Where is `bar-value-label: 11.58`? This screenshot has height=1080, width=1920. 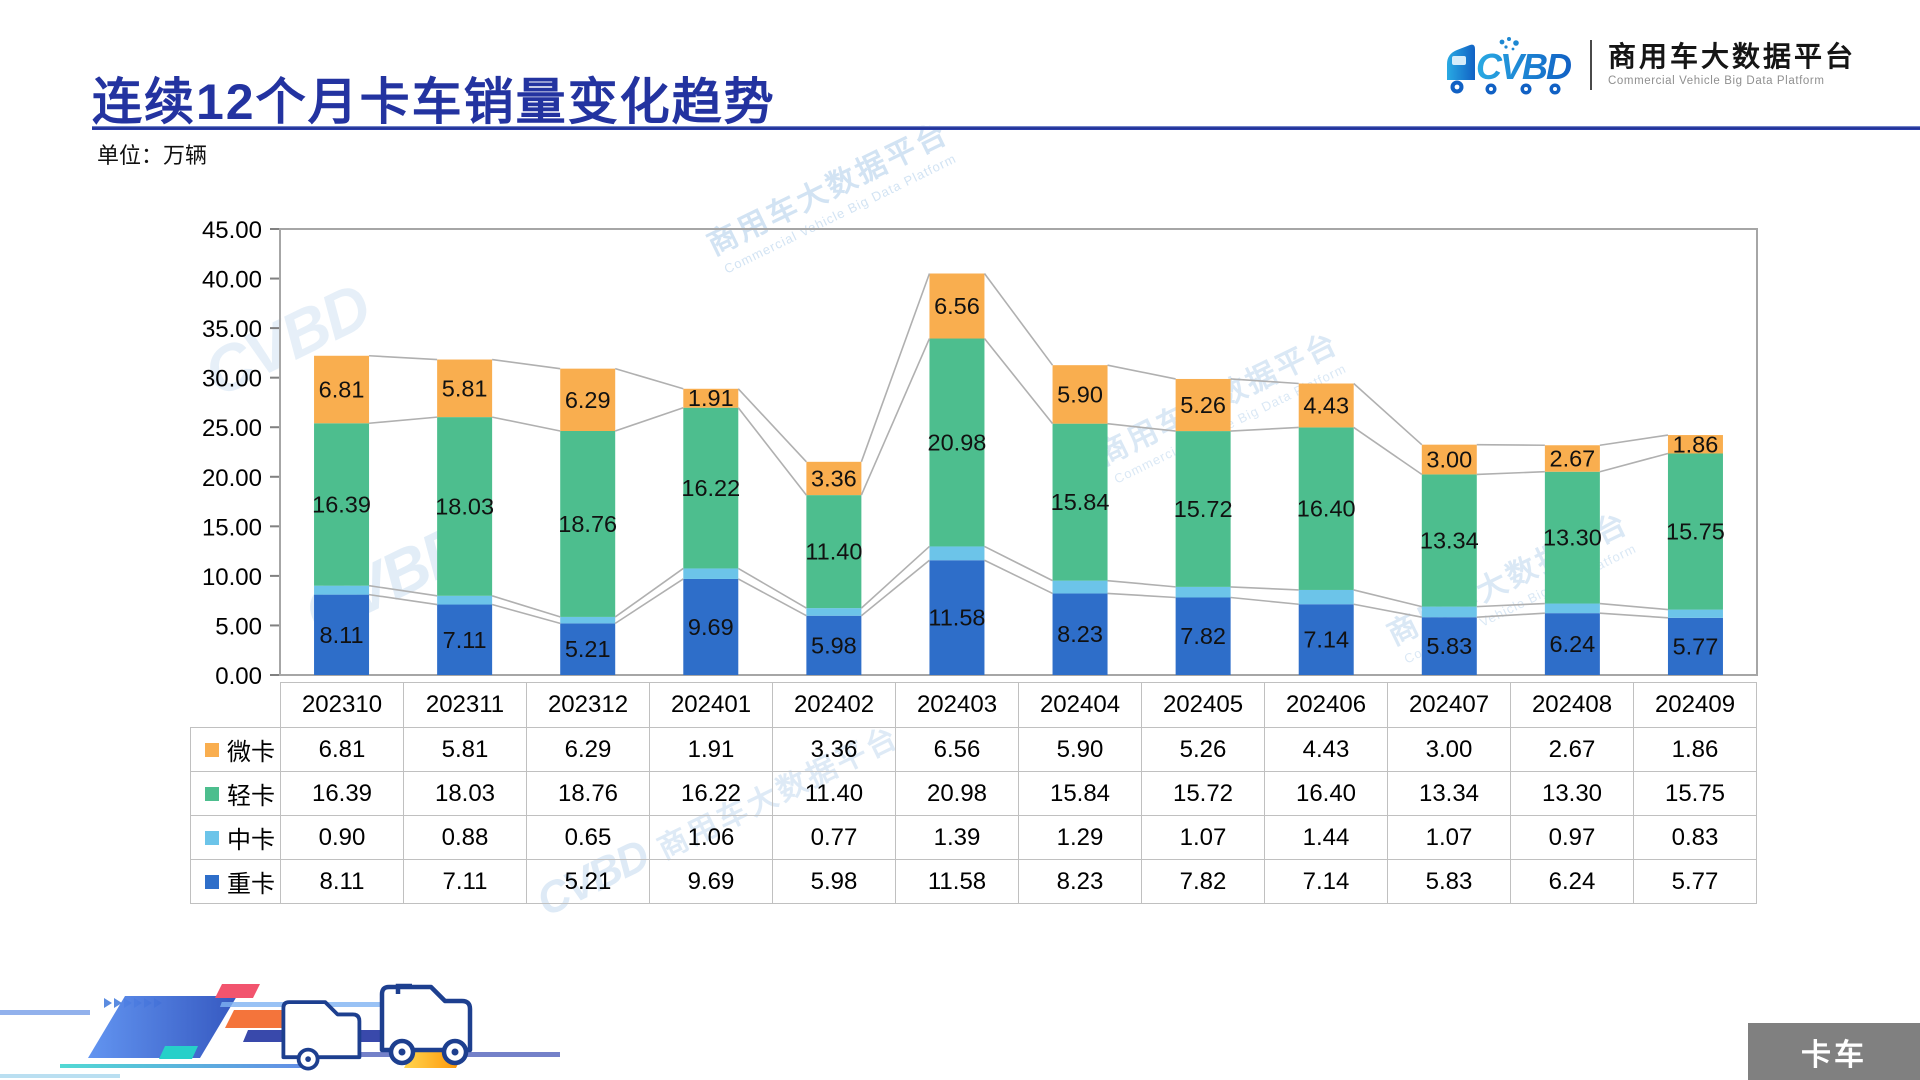 bar-value-label: 11.58 is located at coordinates (956, 618).